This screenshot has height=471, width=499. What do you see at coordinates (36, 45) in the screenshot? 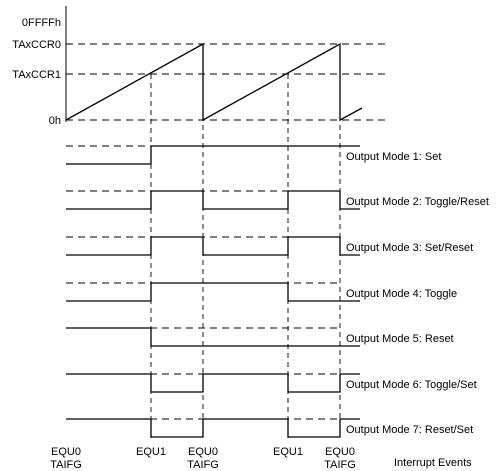
I see `label-taxccr0: TAxCCR0` at bounding box center [36, 45].